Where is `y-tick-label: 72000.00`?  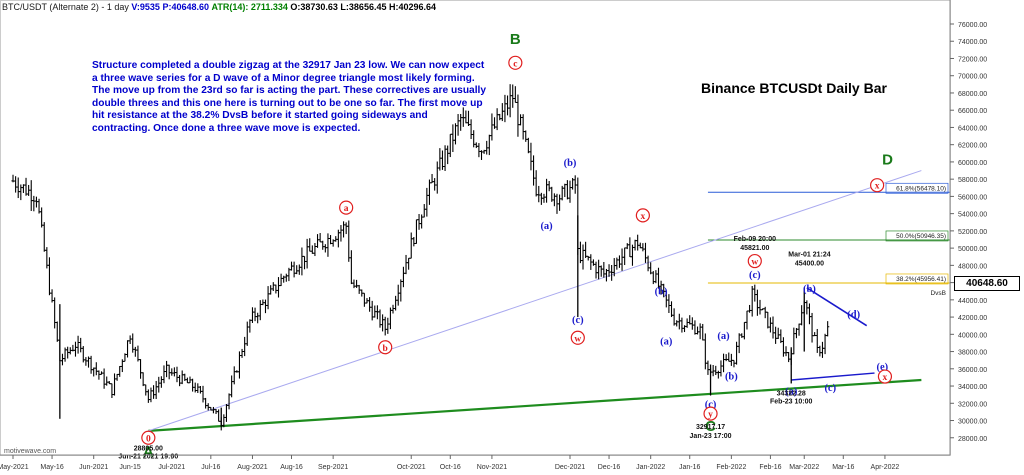
y-tick-label: 72000.00 is located at coordinates (972, 59).